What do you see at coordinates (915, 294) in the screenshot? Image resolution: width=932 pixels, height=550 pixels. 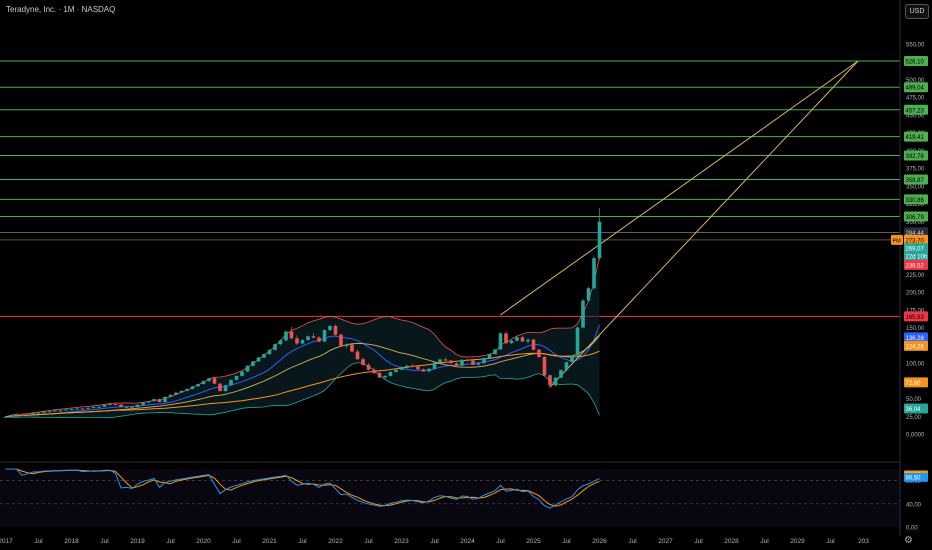 I see `price-tick-label: 200,00` at bounding box center [915, 294].